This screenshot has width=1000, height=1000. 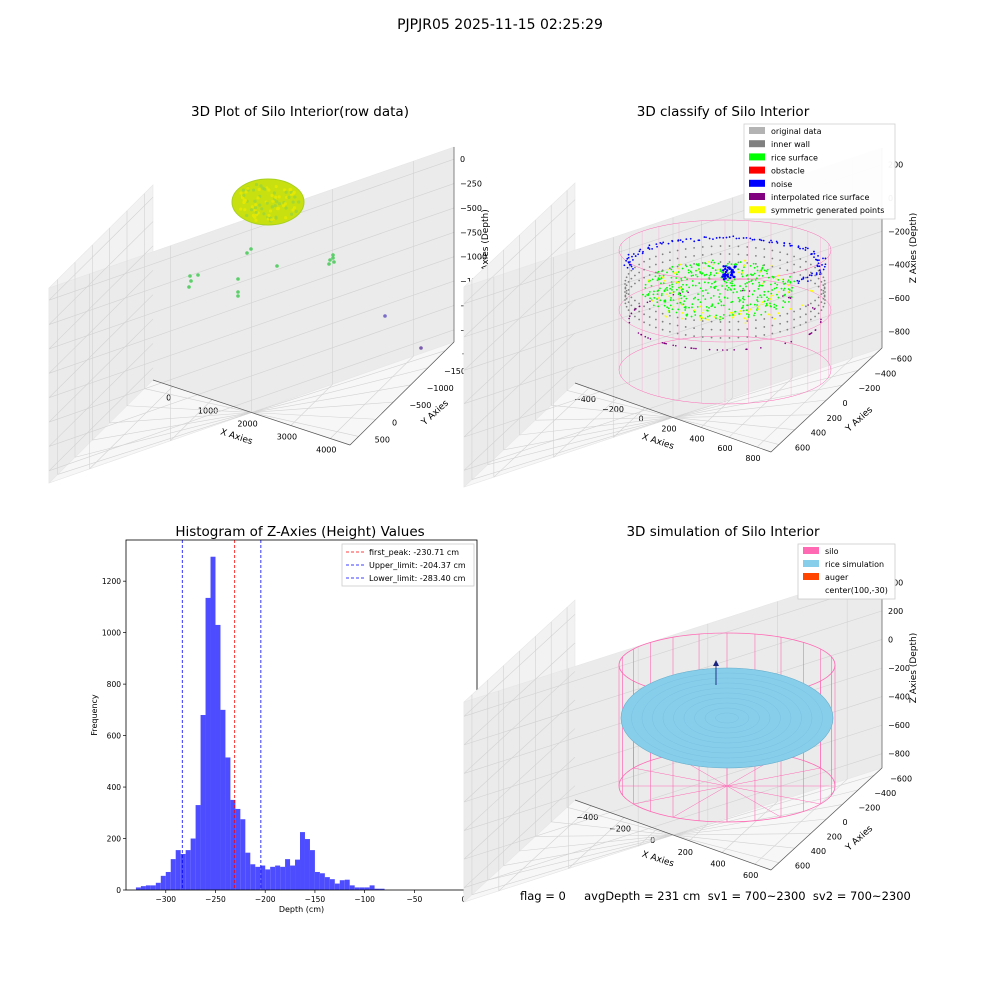 What do you see at coordinates (385, 316) in the screenshot?
I see `raw-outlier-point` at bounding box center [385, 316].